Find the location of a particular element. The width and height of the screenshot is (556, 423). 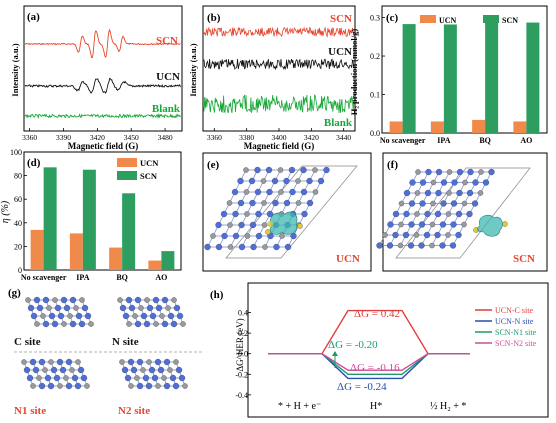

y-tick-label: -0.2 is located at coordinates (241, 374).